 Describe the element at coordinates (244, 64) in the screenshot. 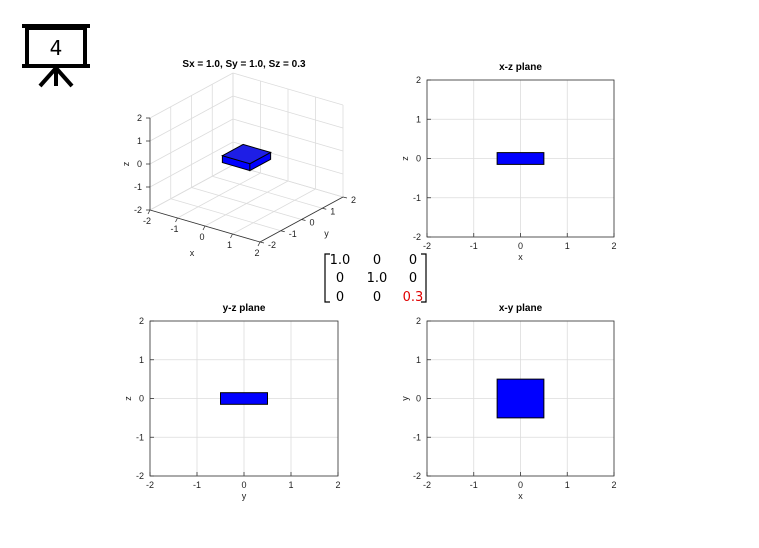

I see `chart-title: Sx = 1.0, Sy = 1.0, Sz = 0.3` at that location.